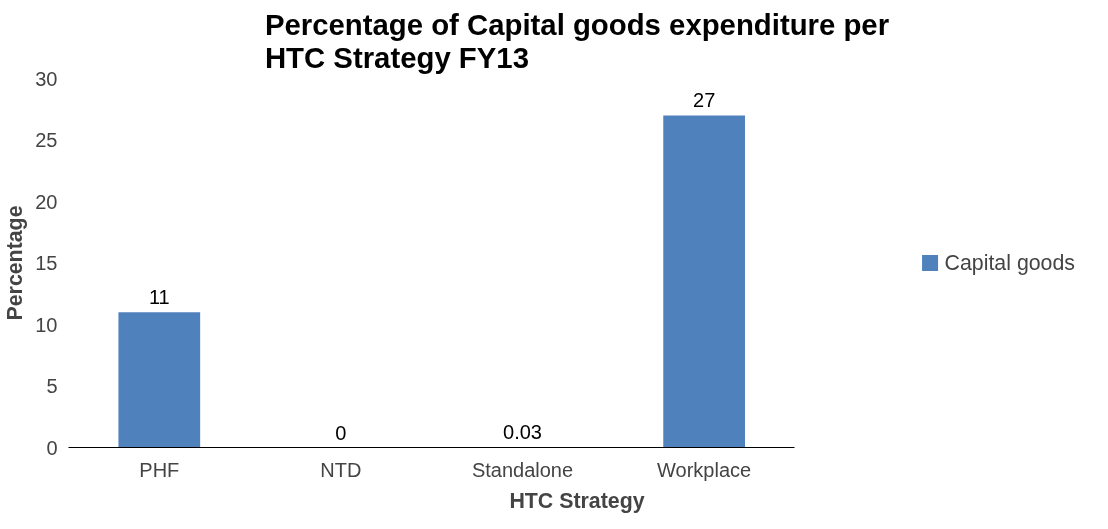  Describe the element at coordinates (577, 40) in the screenshot. I see `chart-title: Percentage of Capital goods expenditure per HTC Strategy FY13` at that location.